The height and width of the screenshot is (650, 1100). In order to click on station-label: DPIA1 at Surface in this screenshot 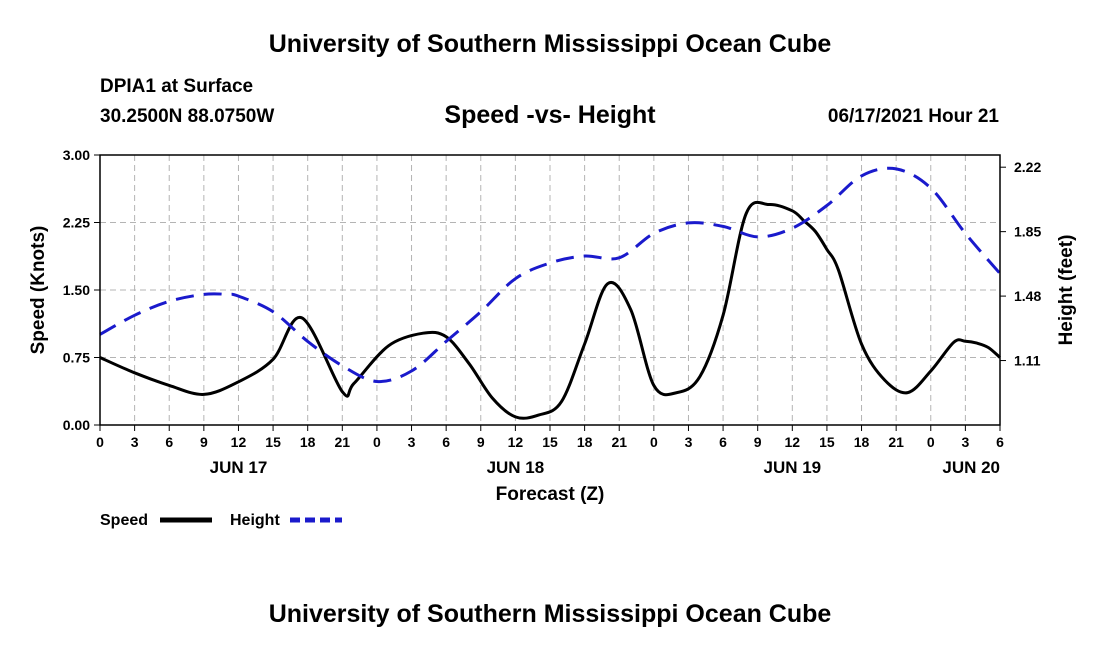, I will do `click(177, 86)`.